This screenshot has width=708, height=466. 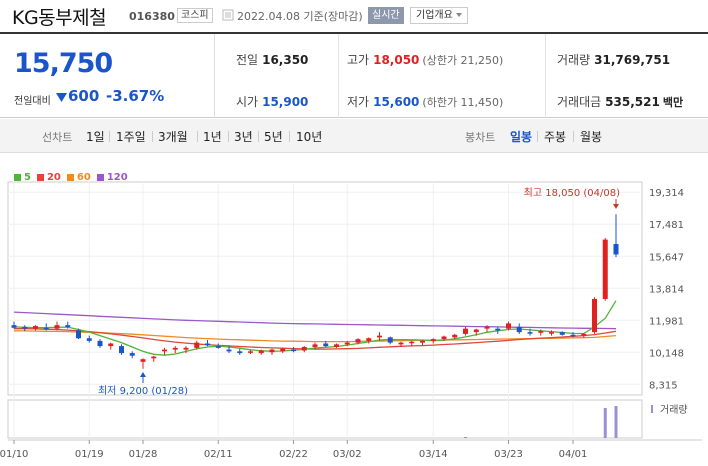 I want to click on x-tick-label: 01/10, so click(x=14, y=454).